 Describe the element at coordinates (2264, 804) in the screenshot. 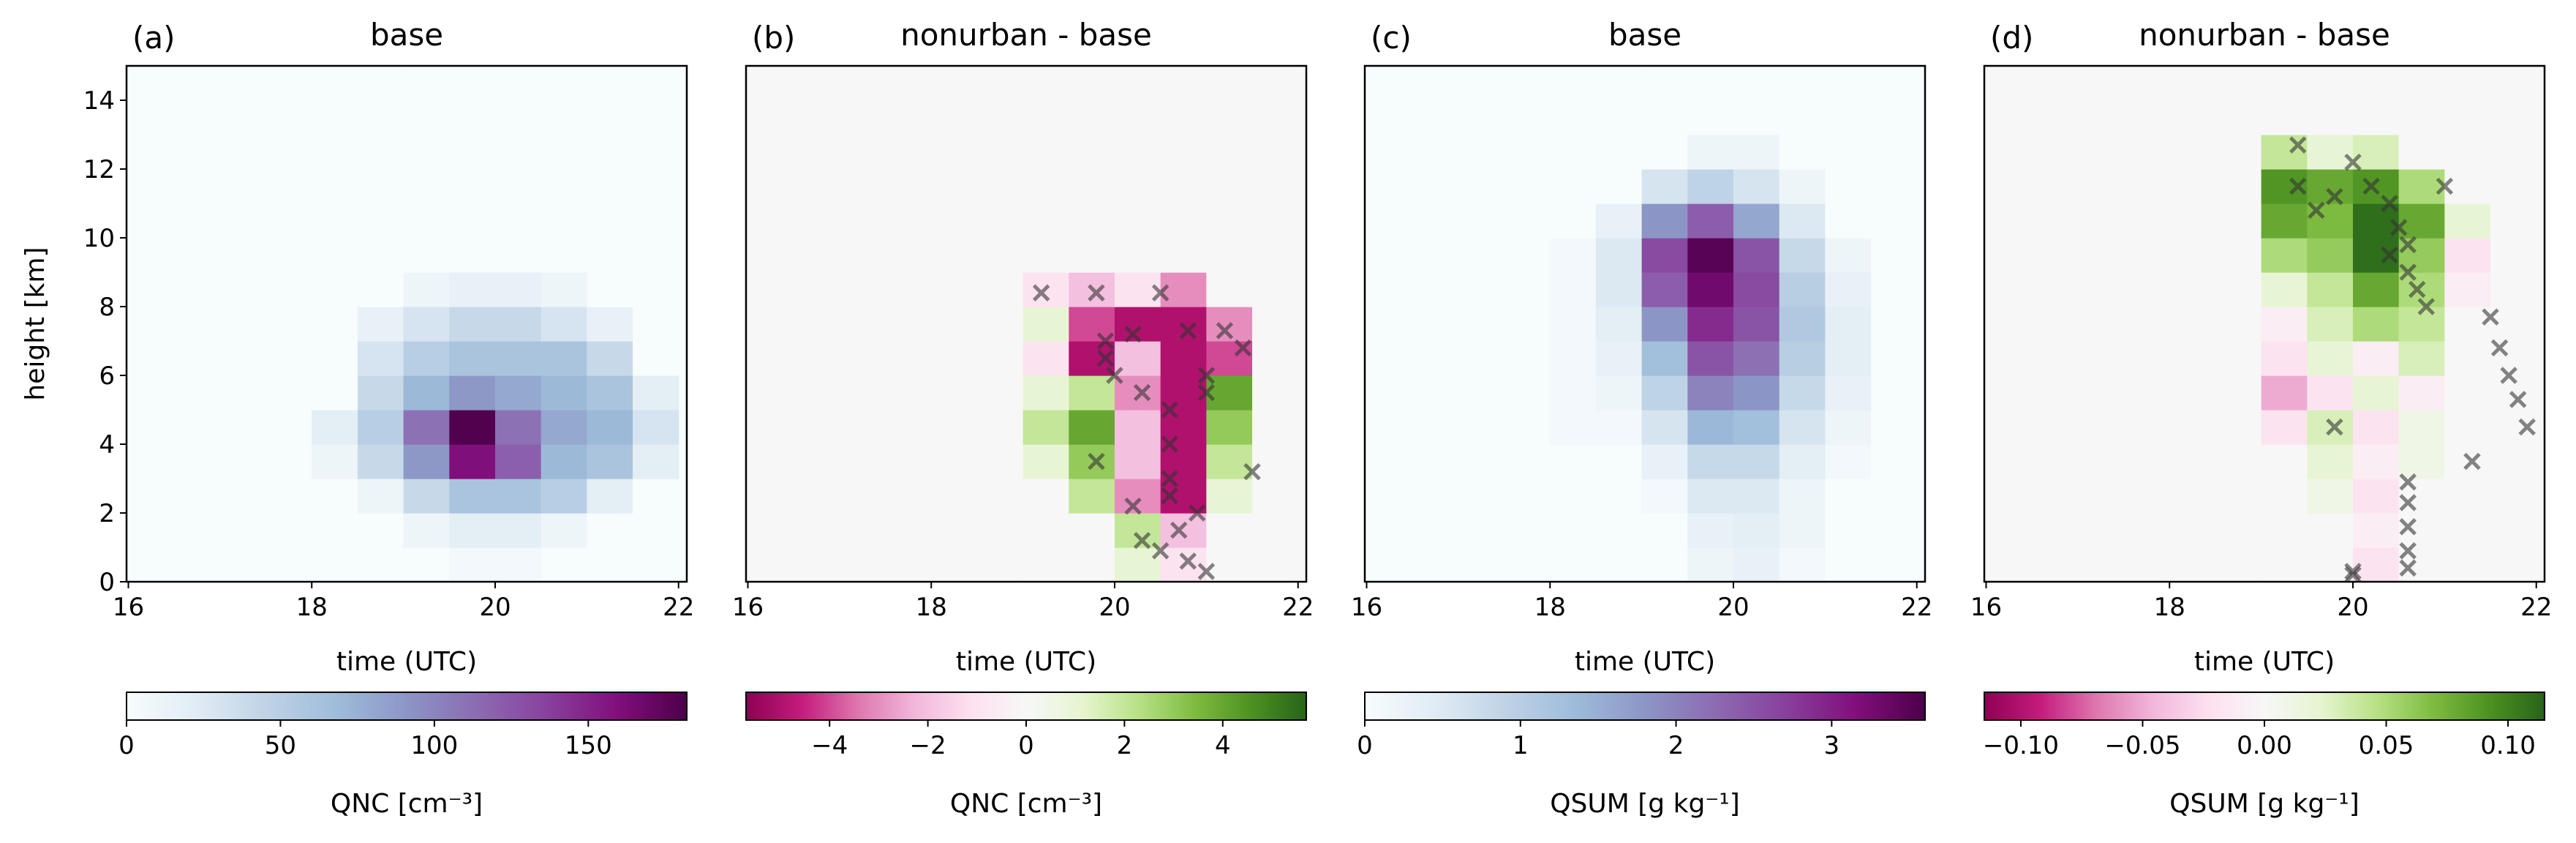

I see `colorbar-label: QSUM [g kg⁻¹]` at that location.